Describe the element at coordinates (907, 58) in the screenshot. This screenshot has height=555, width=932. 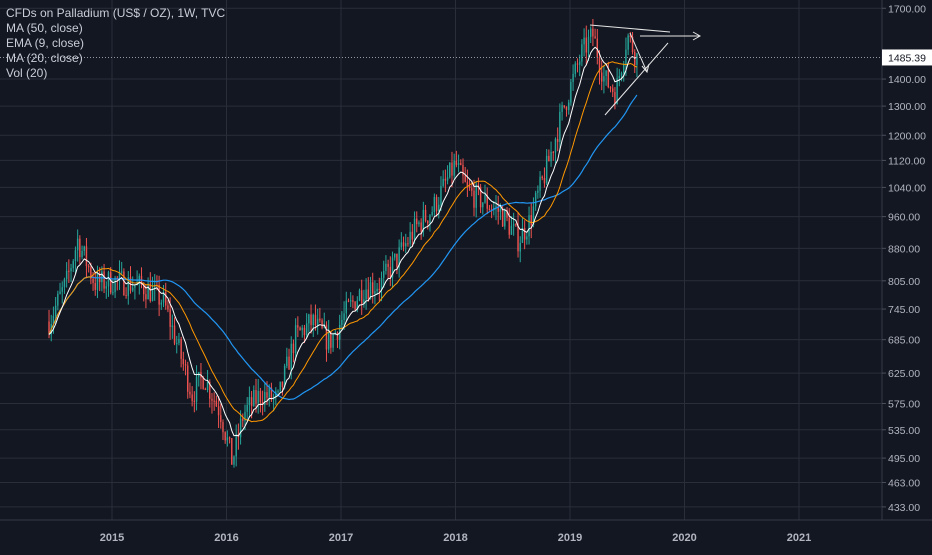
I see `current-price-label: 1485.39` at that location.